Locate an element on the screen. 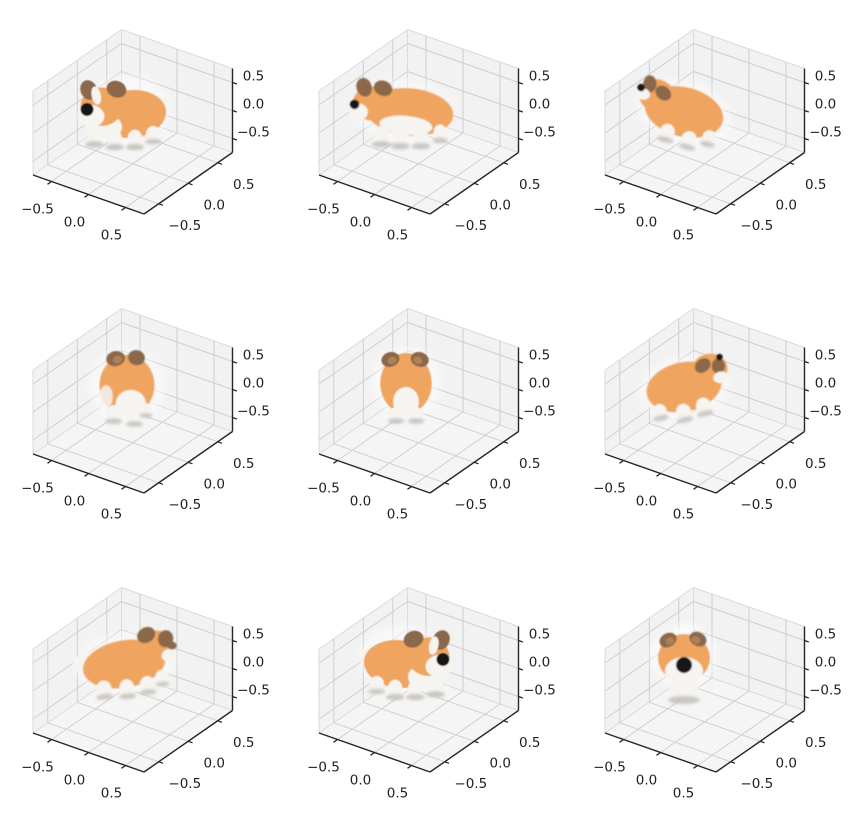 Image resolution: width=858 pixels, height=837 pixels. subplot-r1c3: −0.50.00.5−0.50.00.5−0.50.00.5 is located at coordinates (717, 136).